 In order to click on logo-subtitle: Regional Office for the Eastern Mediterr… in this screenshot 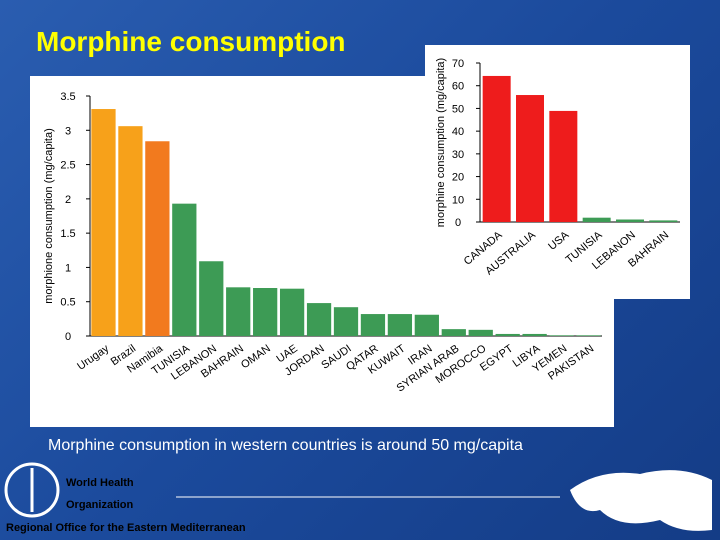, I will do `click(126, 528)`.